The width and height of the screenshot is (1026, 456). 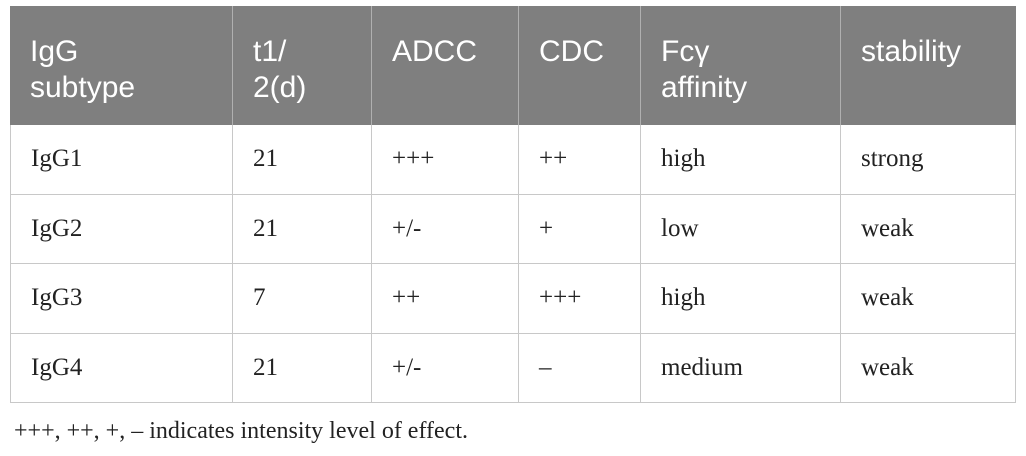 What do you see at coordinates (121, 160) in the screenshot?
I see `table-cell: IgG1` at bounding box center [121, 160].